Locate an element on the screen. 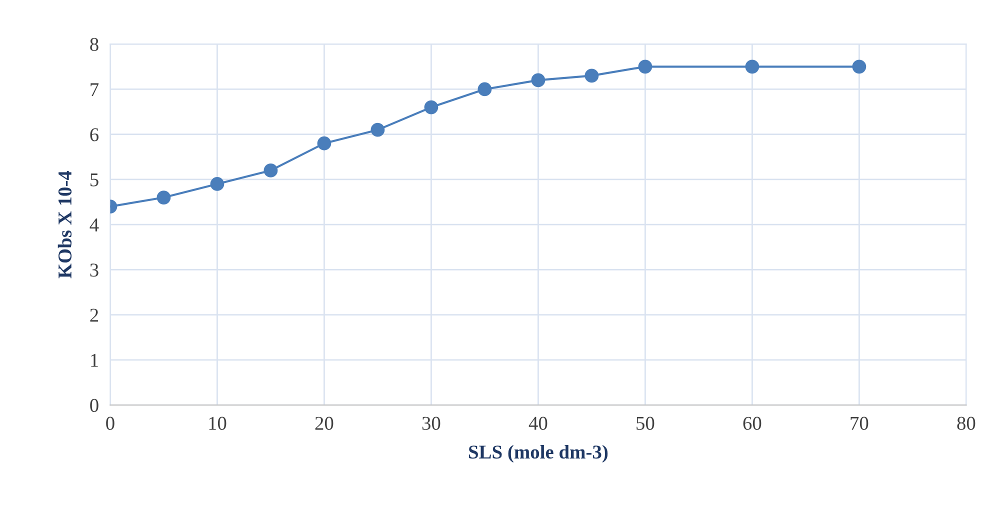 This screenshot has height=507, width=993. y-tick-label: 7 is located at coordinates (94, 89).